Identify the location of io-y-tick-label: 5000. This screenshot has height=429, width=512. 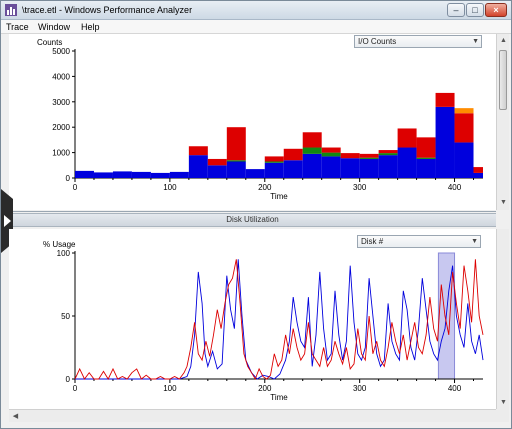
(61, 51).